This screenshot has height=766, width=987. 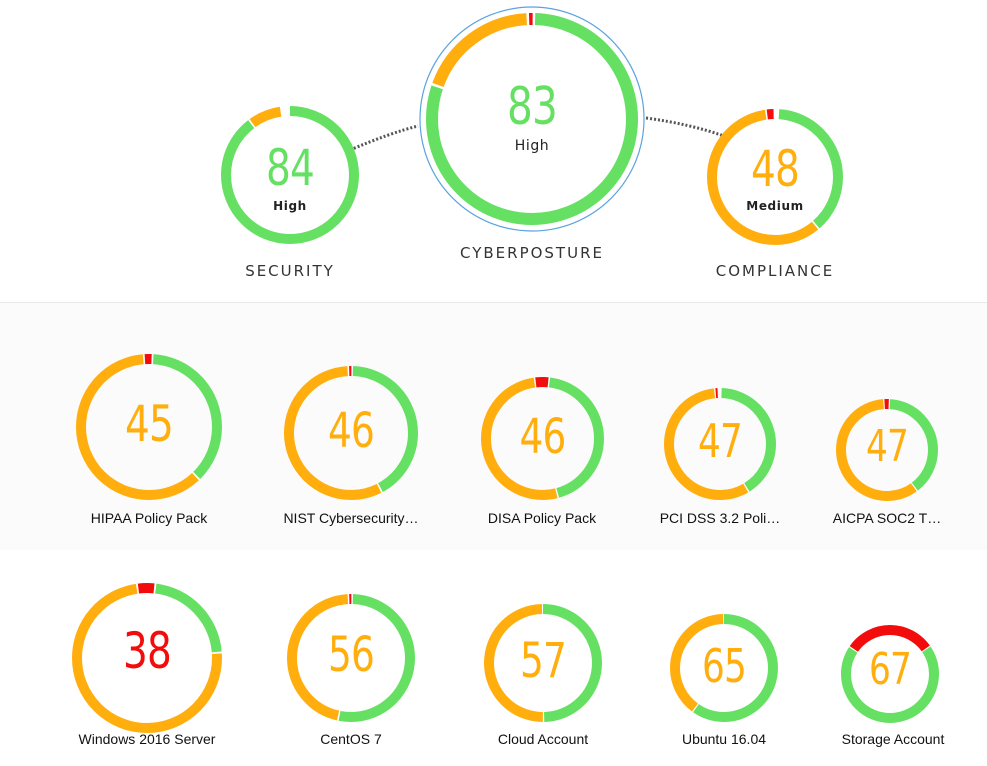 I want to click on compliance-score: 48, so click(x=775, y=169).